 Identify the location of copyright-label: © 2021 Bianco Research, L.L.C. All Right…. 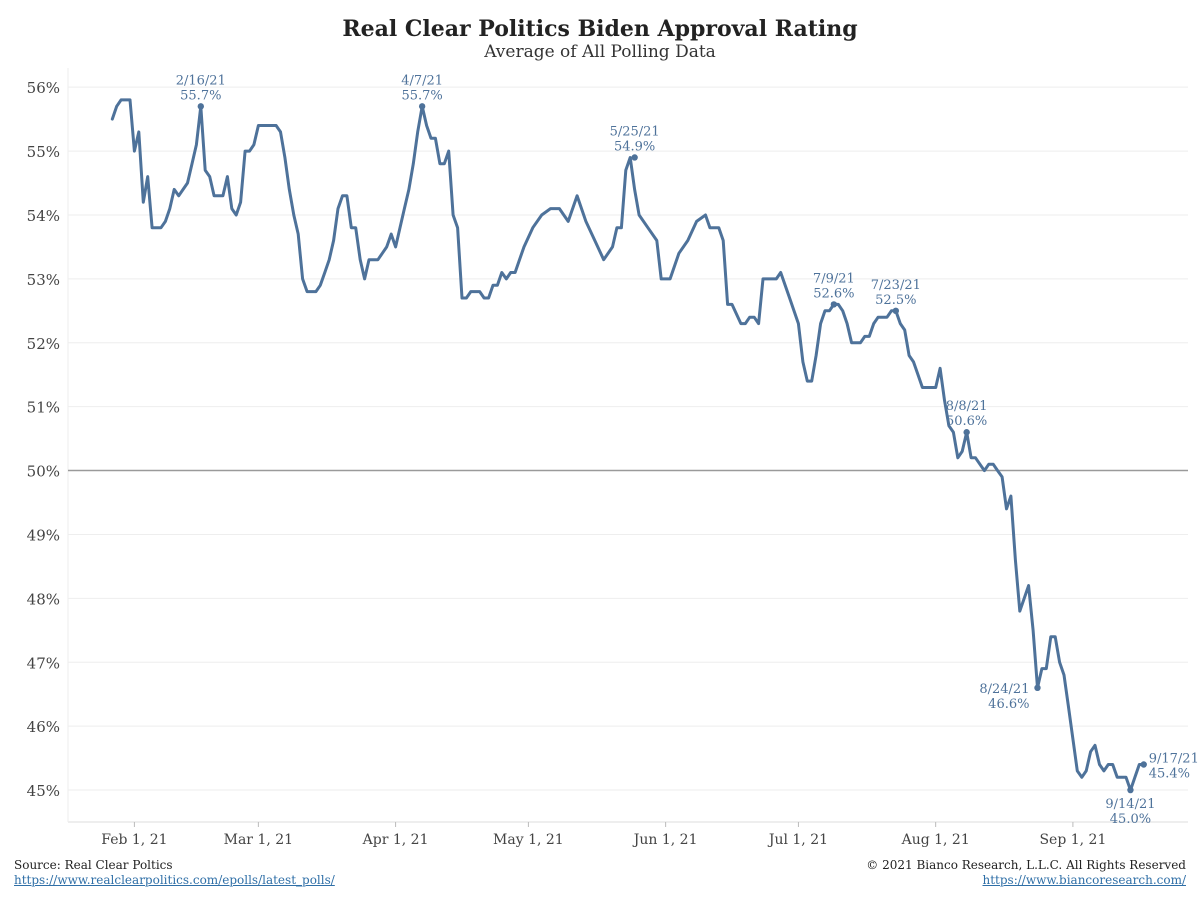
(1026, 865).